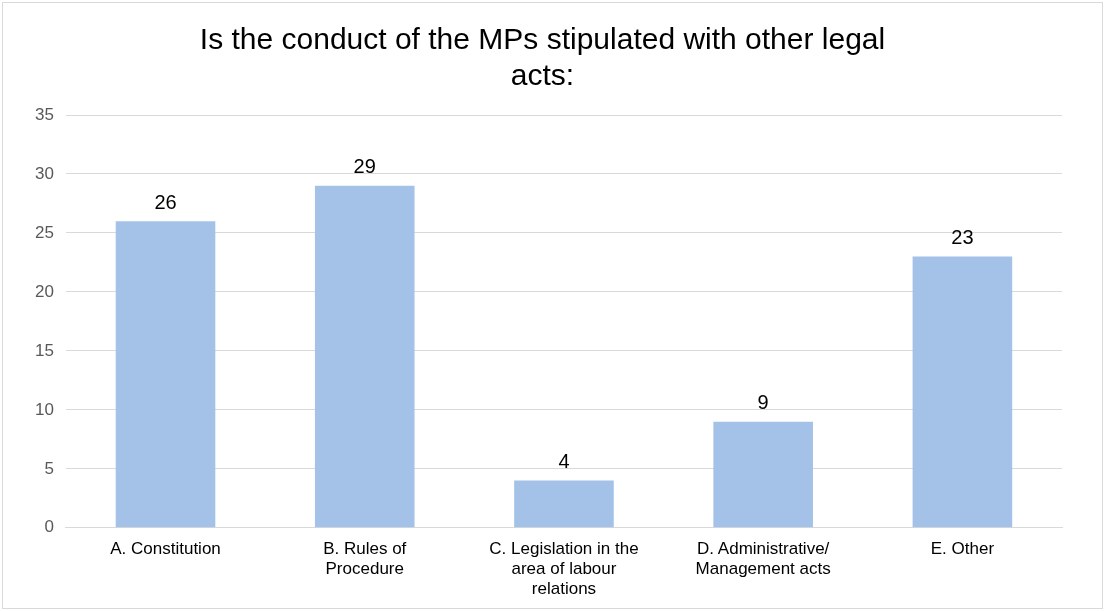 The height and width of the screenshot is (611, 1105). What do you see at coordinates (44, 232) in the screenshot?
I see `y-tick-label: 25` at bounding box center [44, 232].